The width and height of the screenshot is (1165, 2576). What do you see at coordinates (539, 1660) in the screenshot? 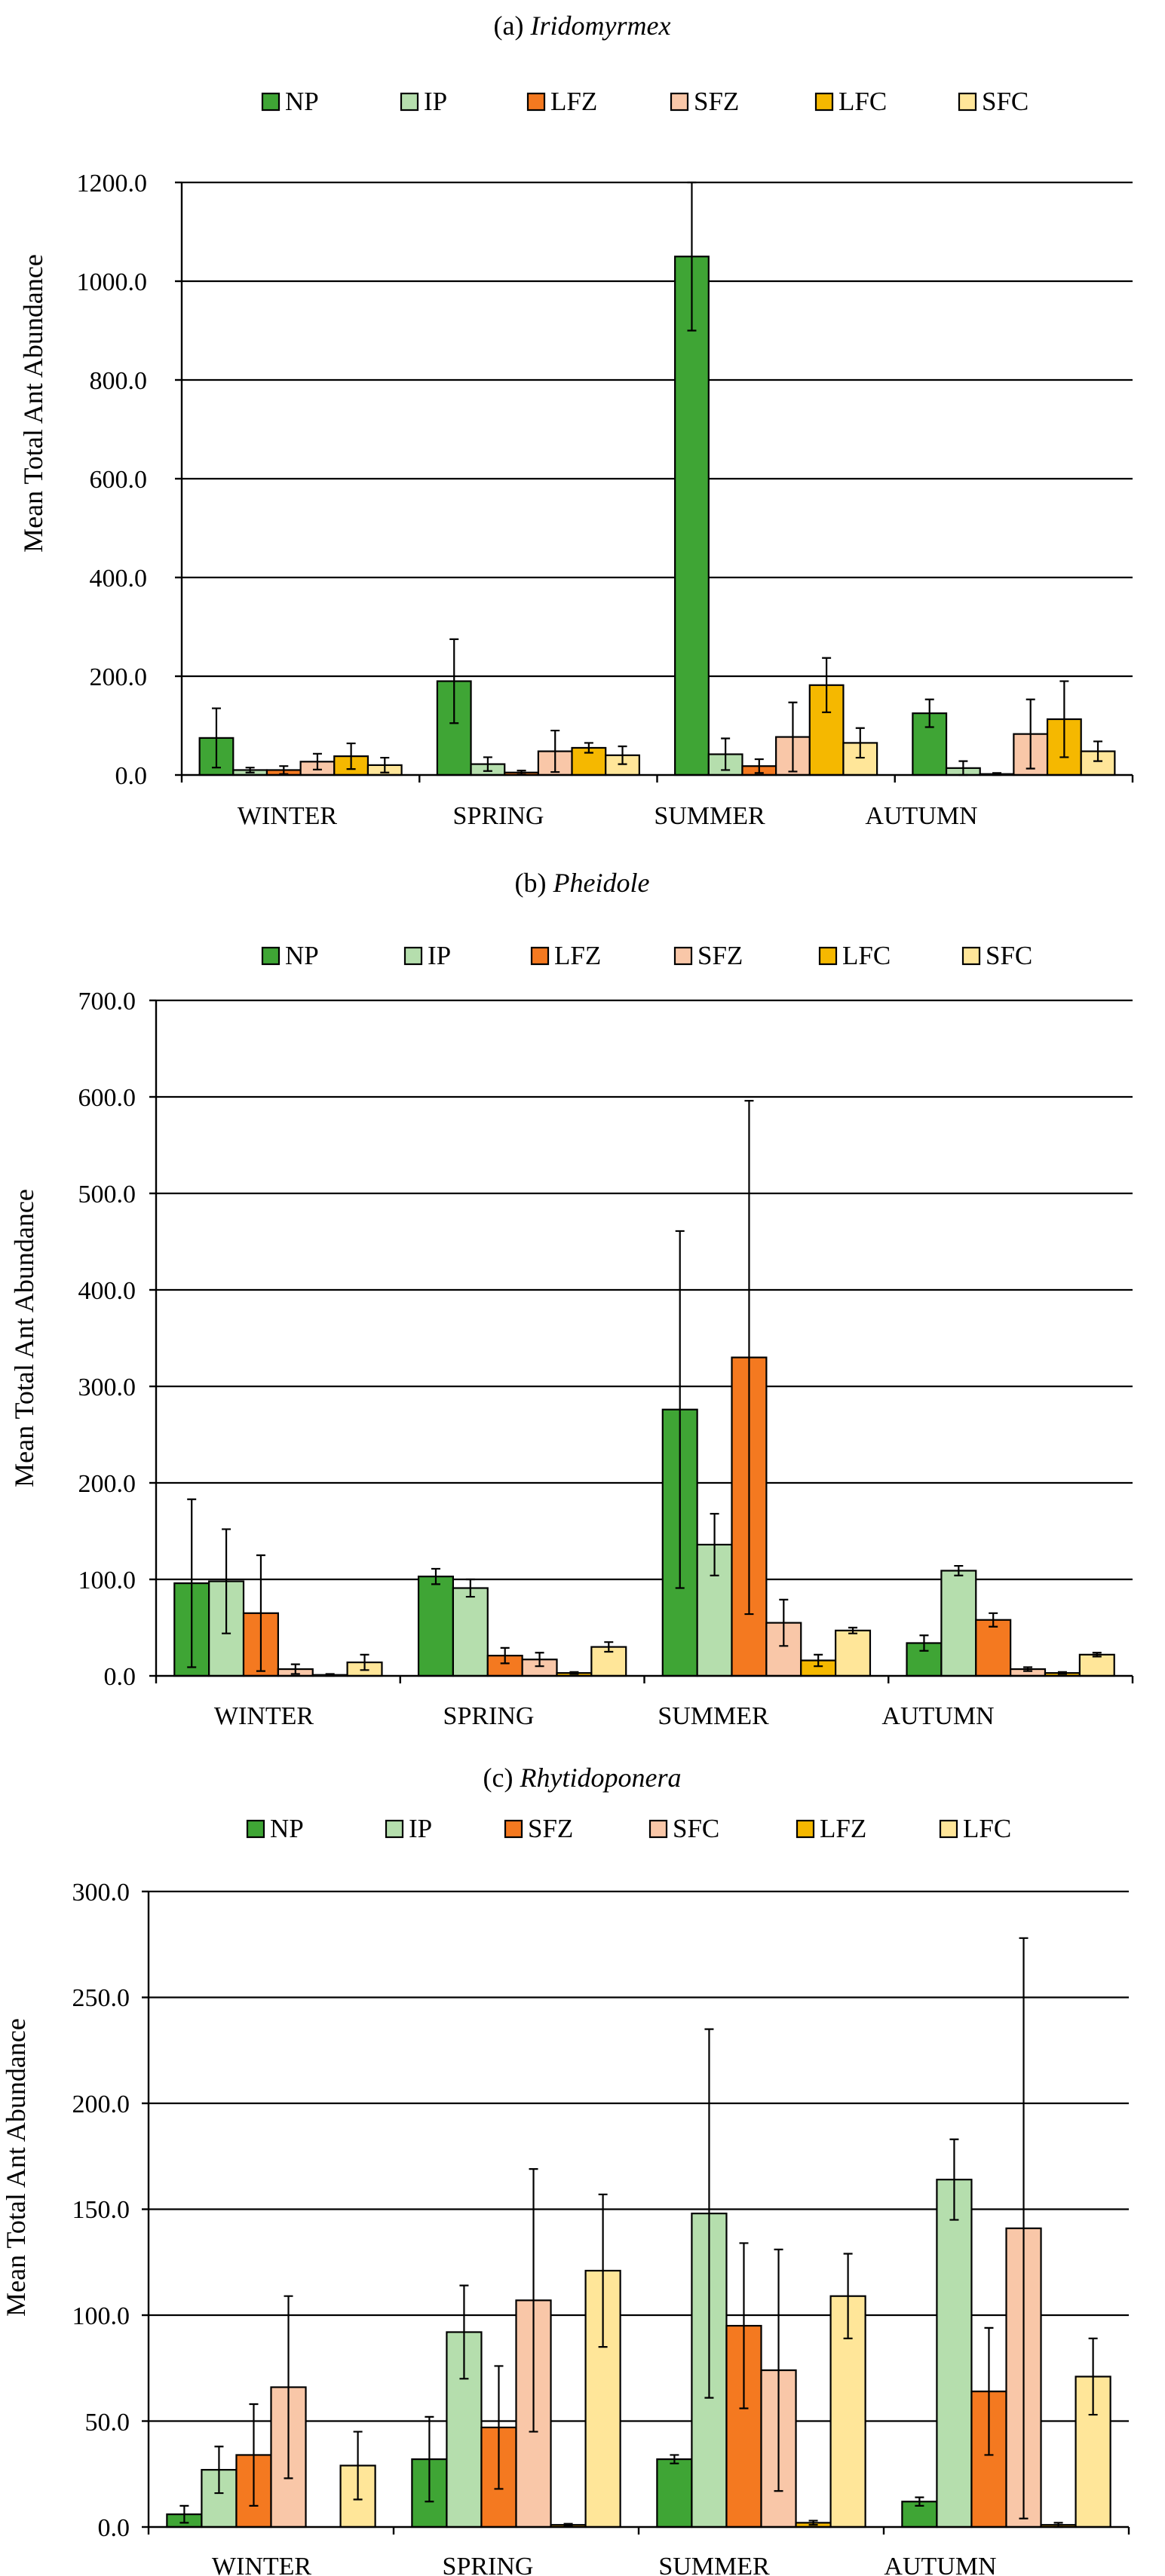
I see `error-bar-sfz-spring` at bounding box center [539, 1660].